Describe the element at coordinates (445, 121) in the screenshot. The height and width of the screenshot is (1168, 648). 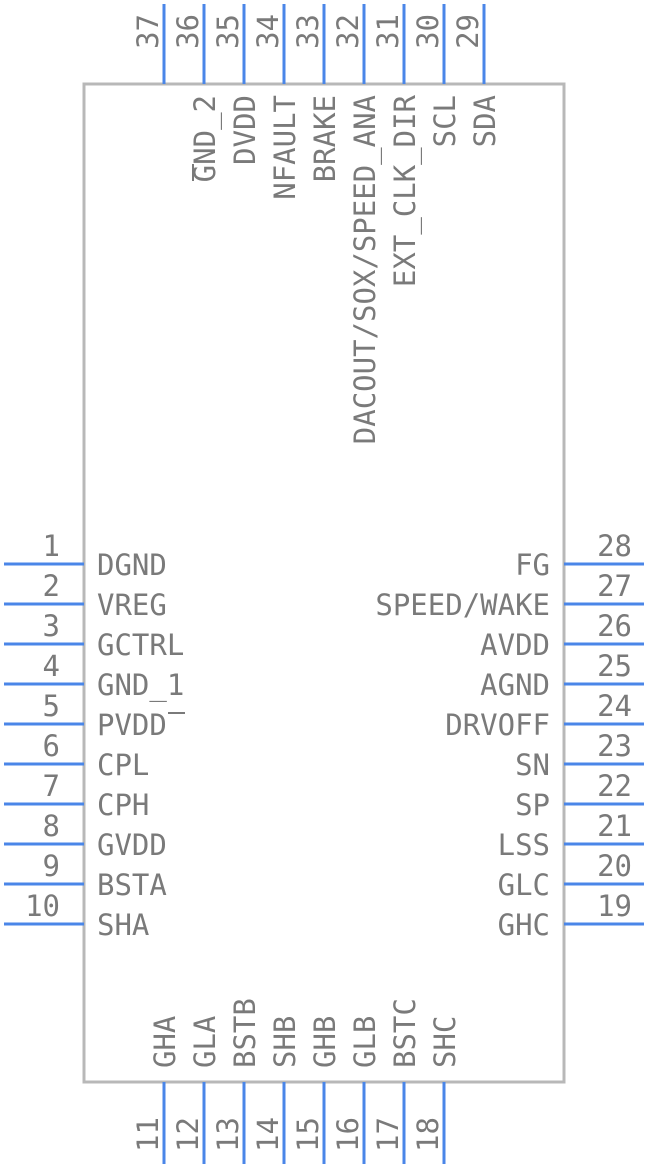
I see `pin-label: SCL` at that location.